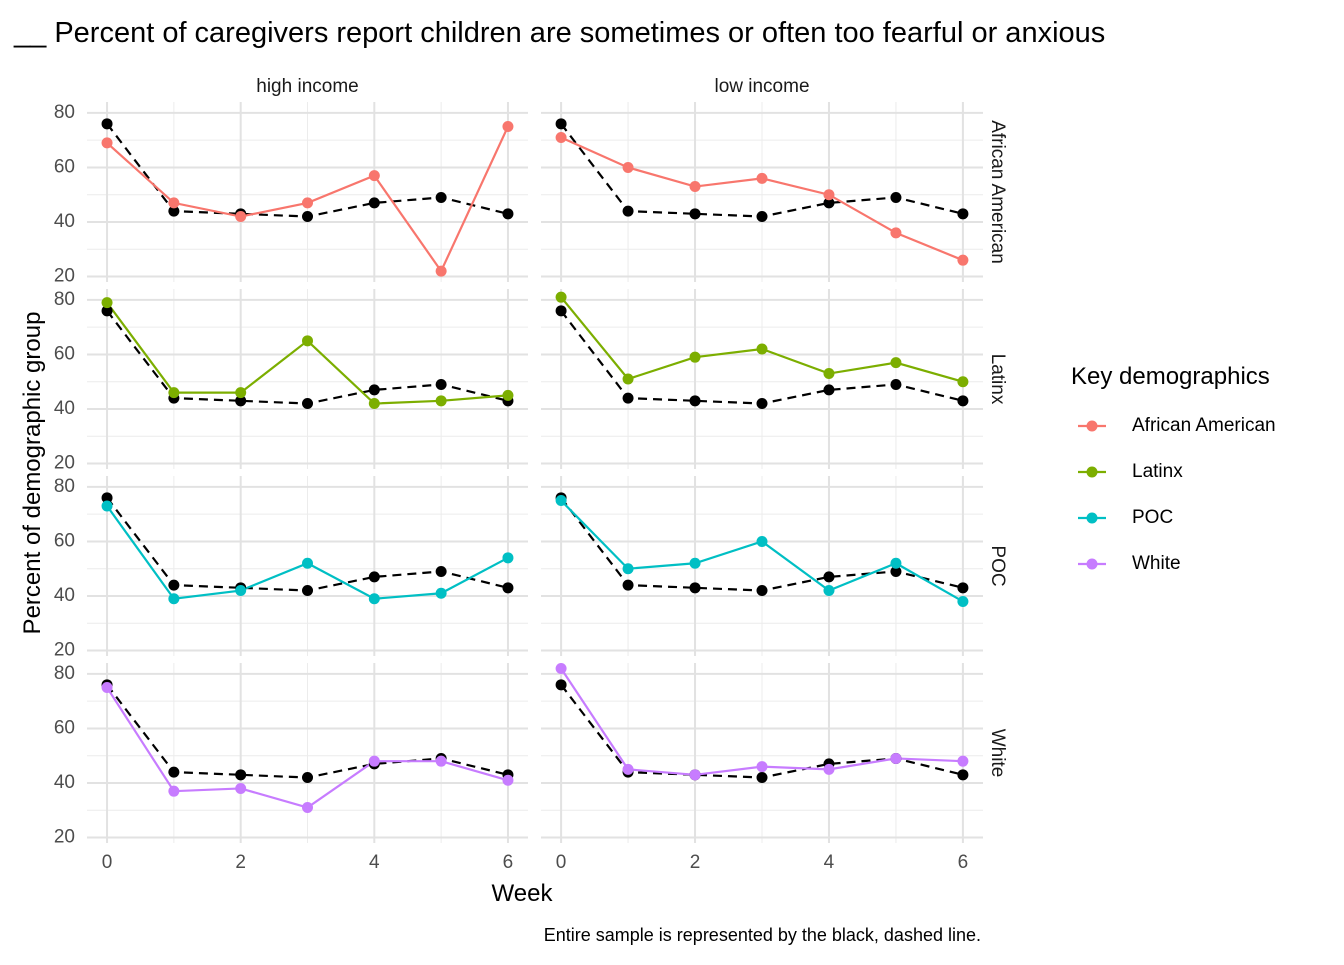 The height and width of the screenshot is (965, 1344). I want to click on legend-item-label: POC, so click(1152, 517).